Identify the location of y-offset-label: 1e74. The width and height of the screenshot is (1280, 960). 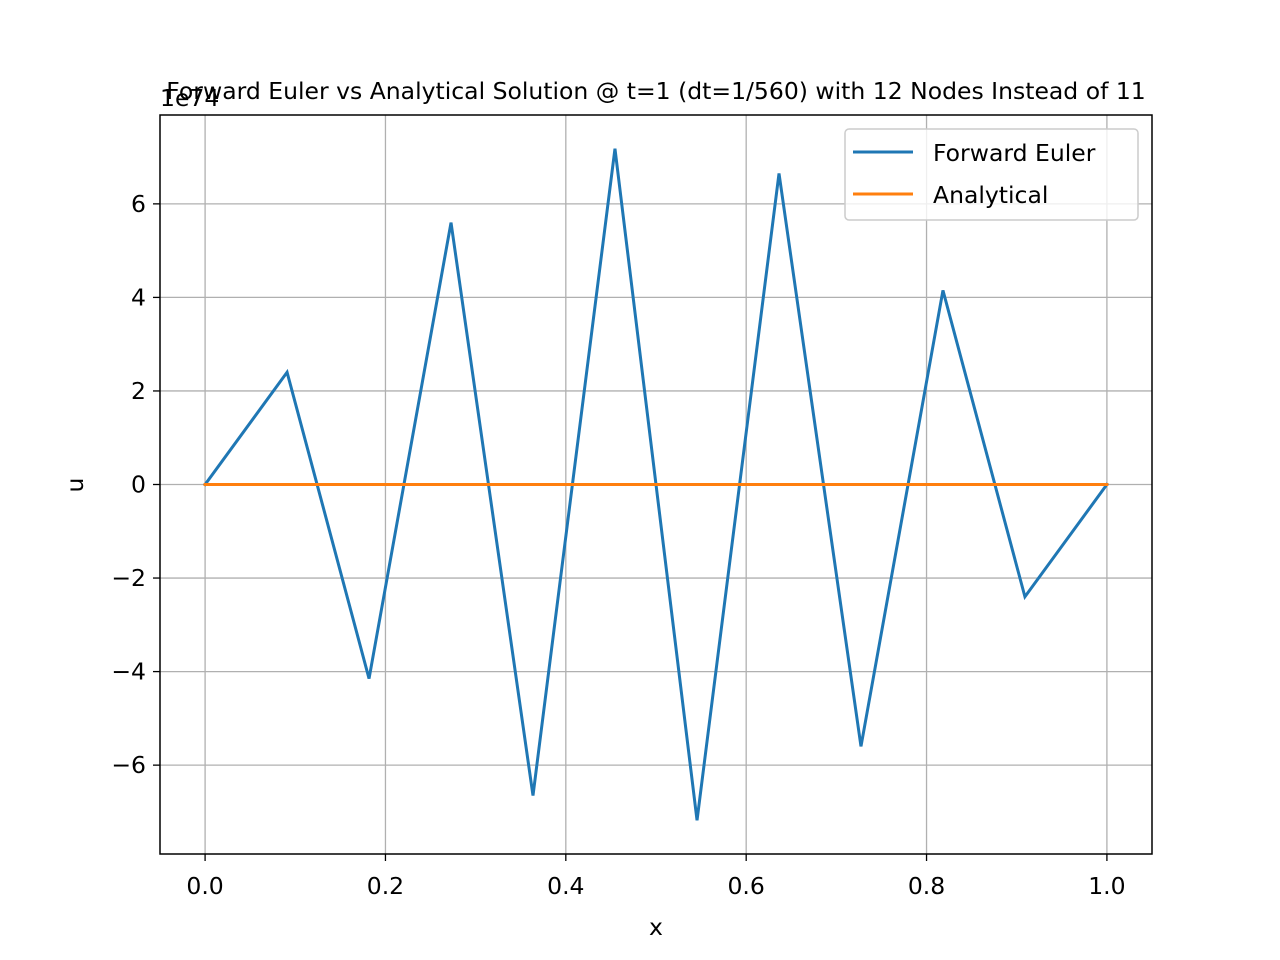
(189, 98).